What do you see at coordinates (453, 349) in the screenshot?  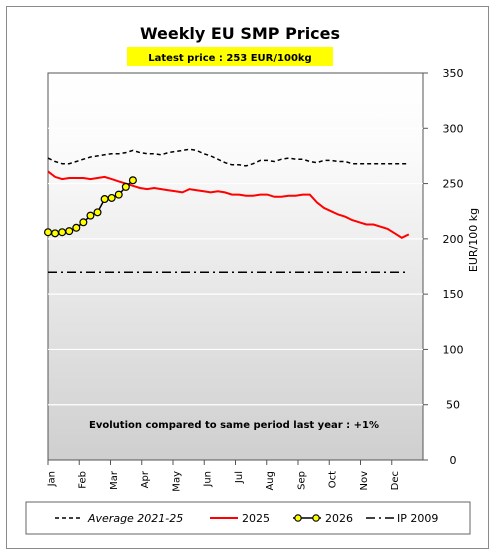 I see `y-tick-label: 100` at bounding box center [453, 349].